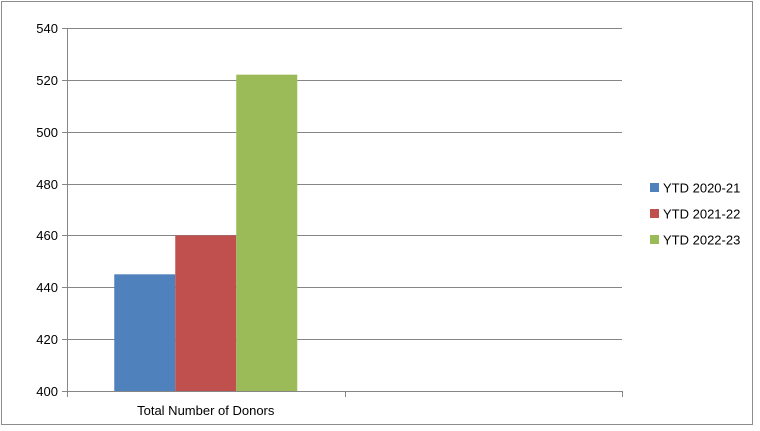  I want to click on y-tick-label: 540, so click(47, 28).